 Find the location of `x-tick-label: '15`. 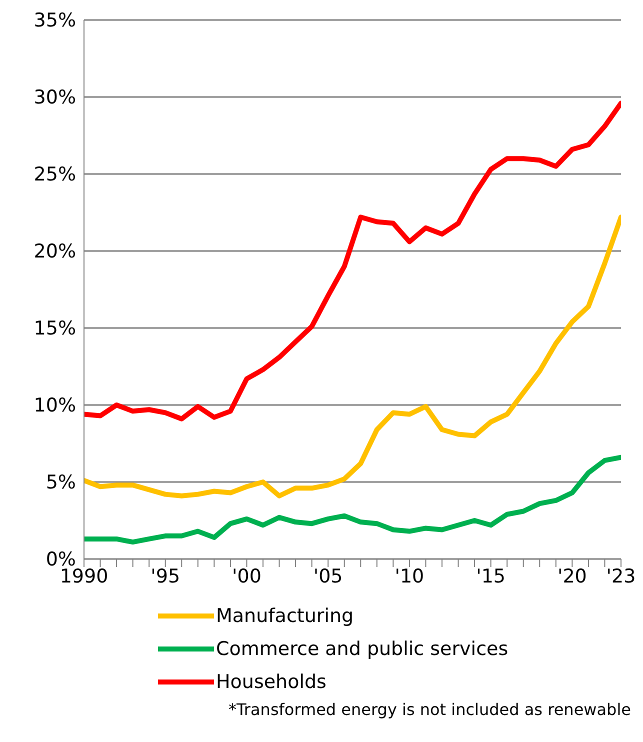

x-tick-label: '15 is located at coordinates (491, 576).